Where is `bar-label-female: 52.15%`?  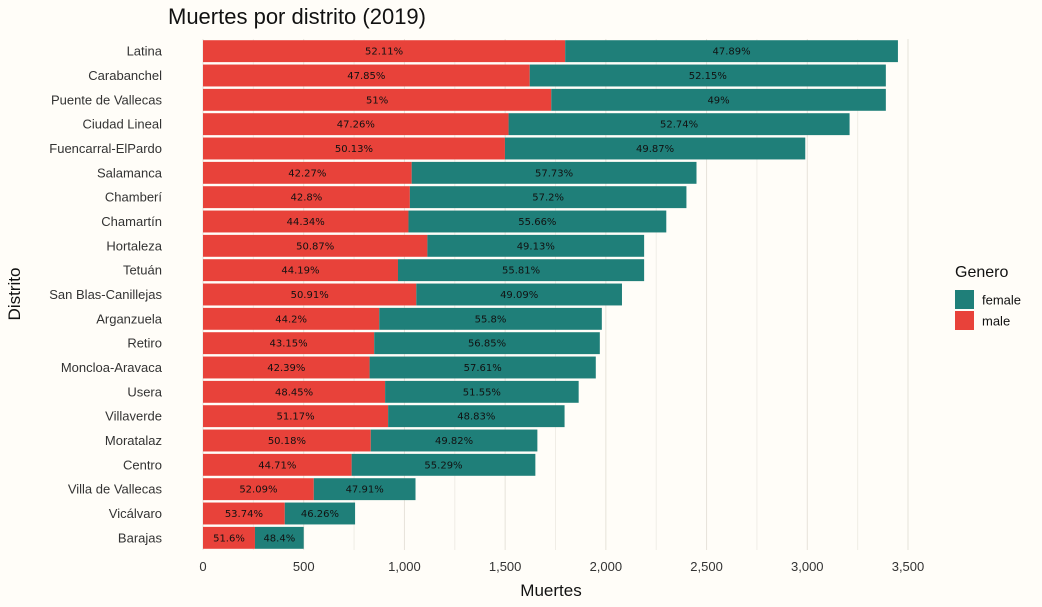
bar-label-female: 52.15% is located at coordinates (708, 76).